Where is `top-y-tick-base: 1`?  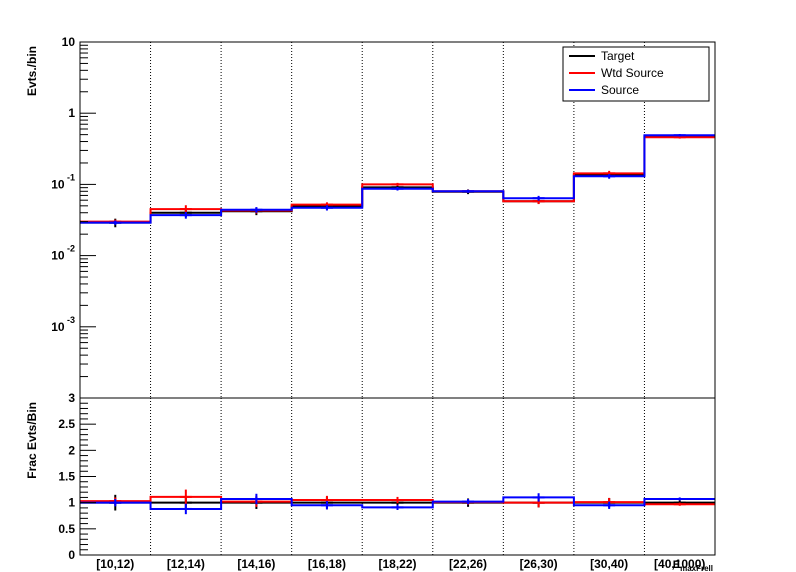 top-y-tick-base: 1 is located at coordinates (71, 113).